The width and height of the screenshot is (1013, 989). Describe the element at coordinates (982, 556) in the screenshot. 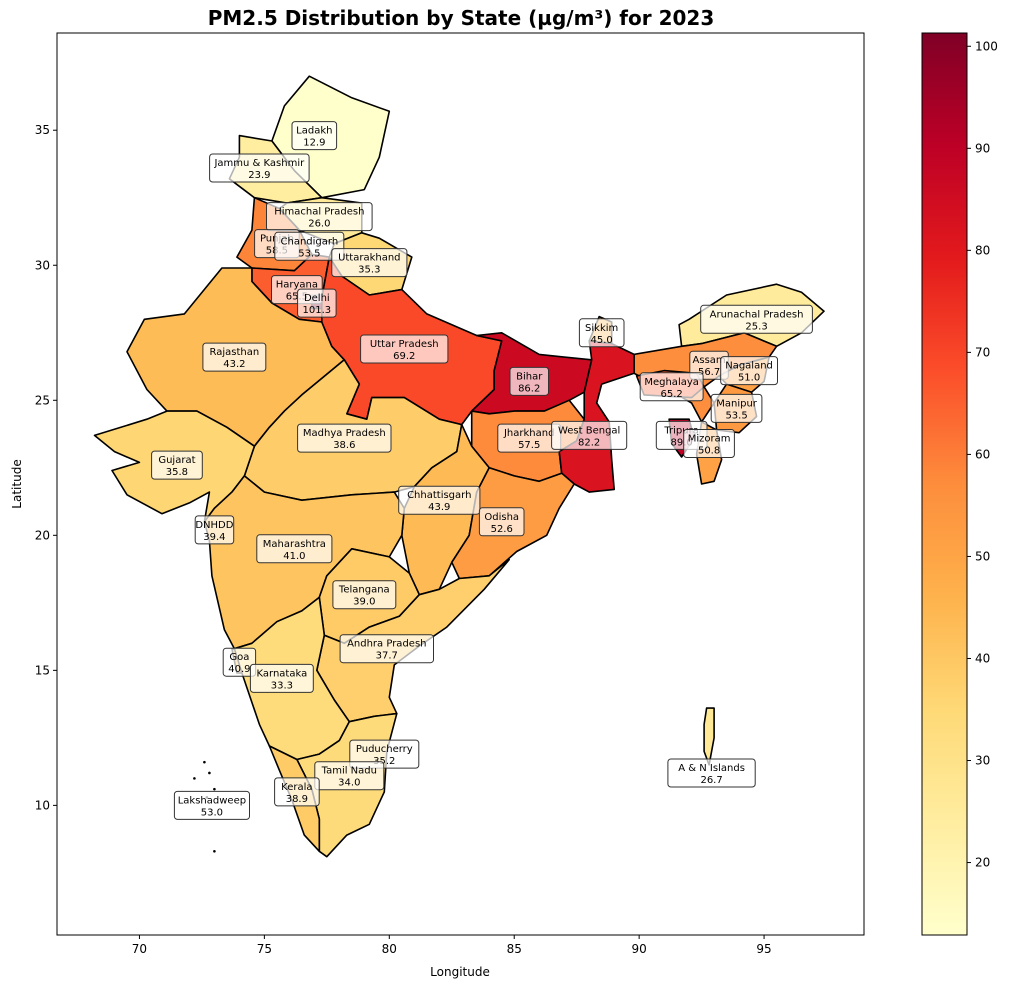

I see `colorbar-tick-label: 50` at that location.